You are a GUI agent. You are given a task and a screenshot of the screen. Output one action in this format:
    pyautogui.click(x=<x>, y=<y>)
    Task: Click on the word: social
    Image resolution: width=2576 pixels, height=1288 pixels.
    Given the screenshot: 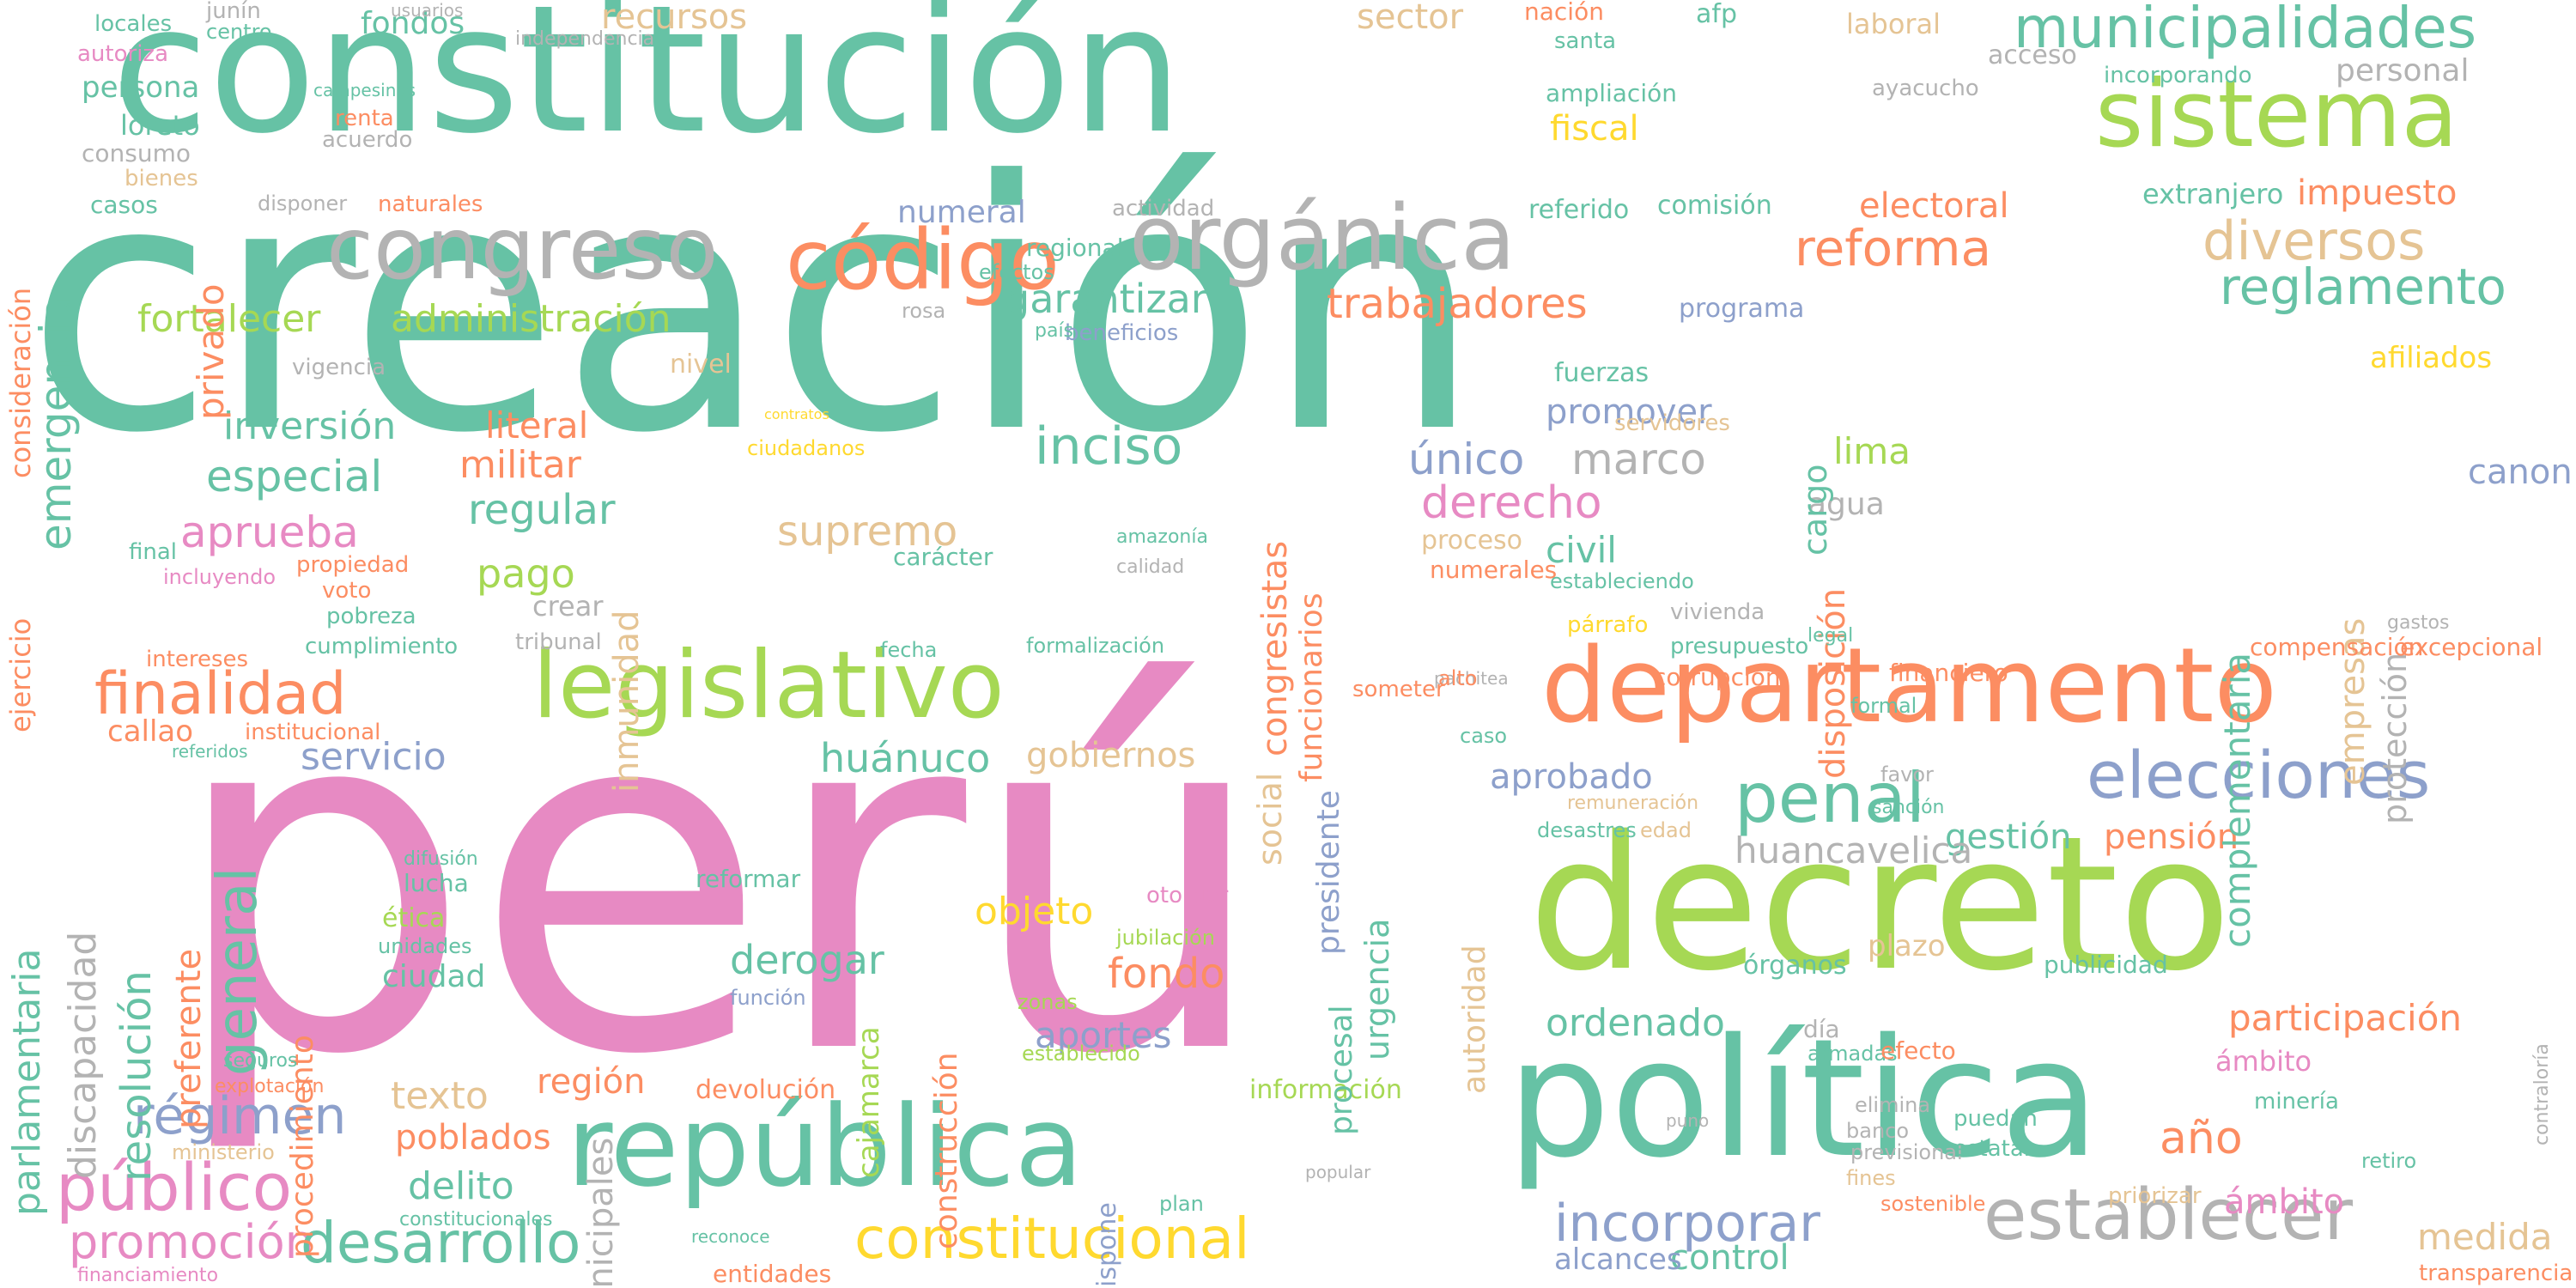 What is the action you would take?
    pyautogui.click(x=1270, y=819)
    